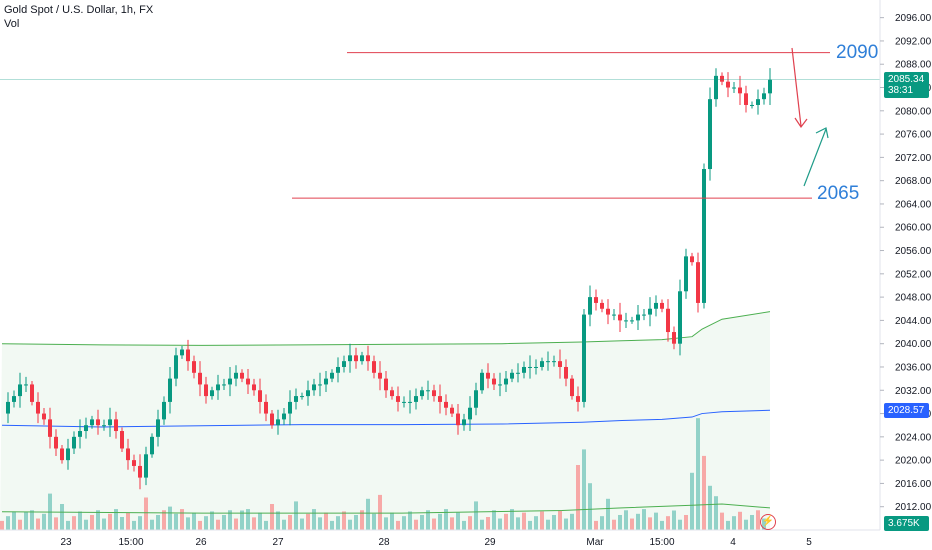 This screenshot has height=550, width=932. What do you see at coordinates (278, 542) in the screenshot?
I see `x-tick-label-3: 27` at bounding box center [278, 542].